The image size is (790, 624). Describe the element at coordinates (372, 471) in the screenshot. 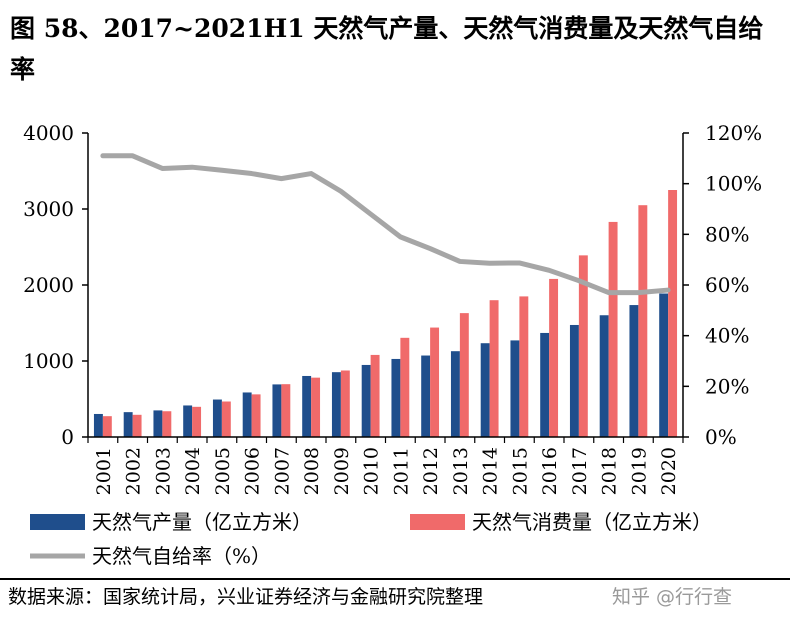

I see `x-tick-label: 2010` at that location.